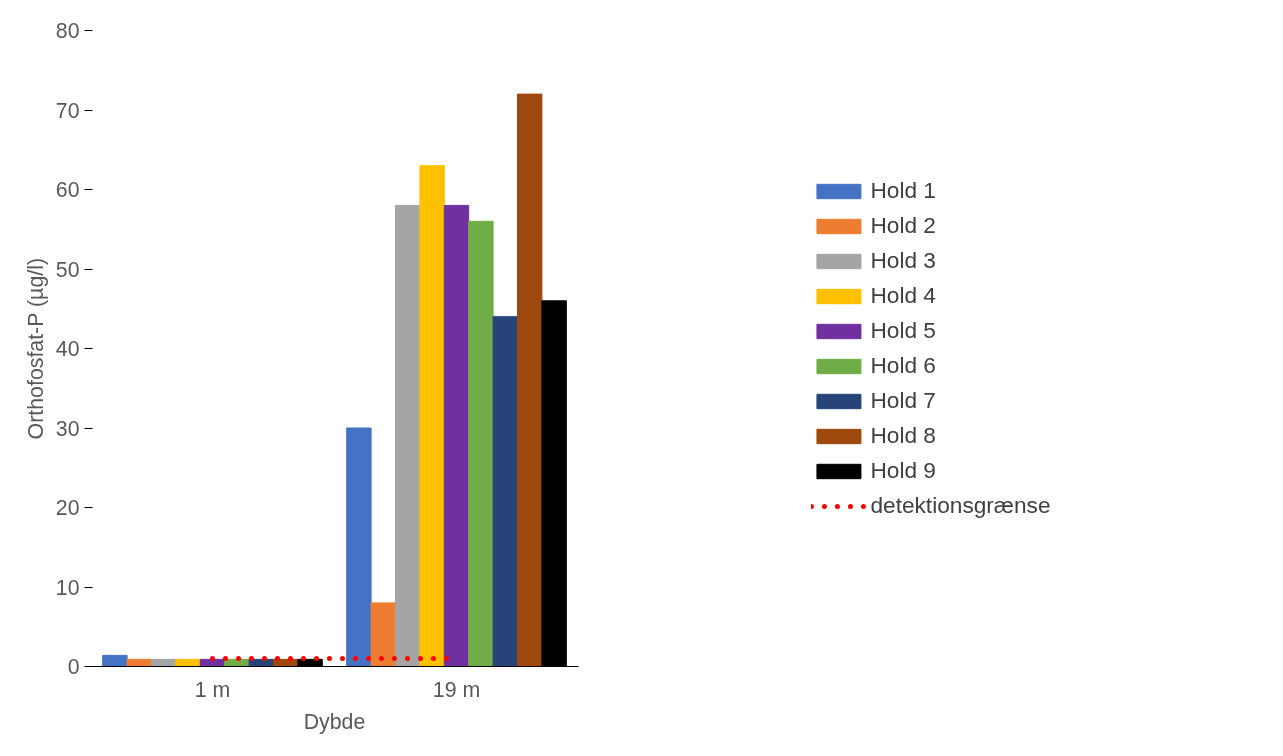  Describe the element at coordinates (903, 365) in the screenshot. I see `legend-label: Hold 6` at that location.